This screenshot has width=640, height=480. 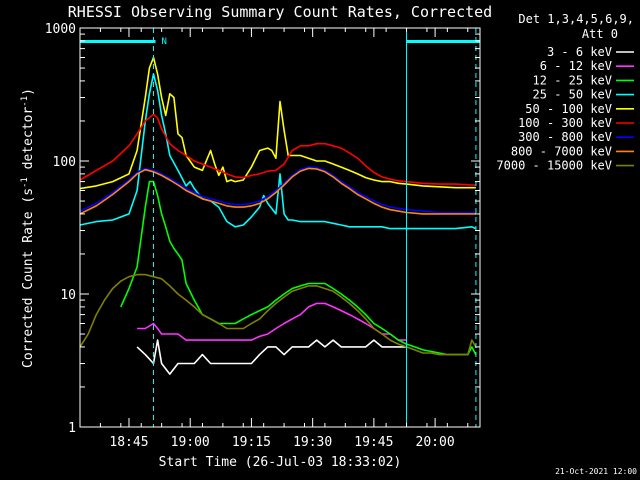 What do you see at coordinates (373, 442) in the screenshot?
I see `x-tick-label: 19:45` at bounding box center [373, 442].